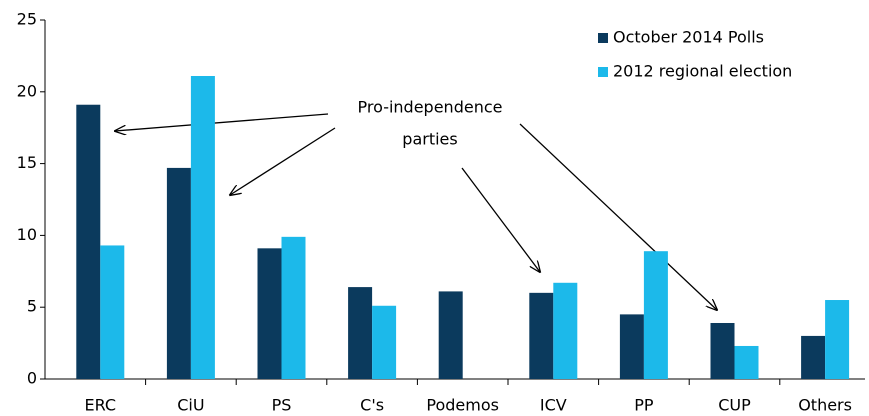 The width and height of the screenshot is (869, 416). Describe the element at coordinates (702, 71) in the screenshot. I see `legend-label: 2012 regional election` at that location.